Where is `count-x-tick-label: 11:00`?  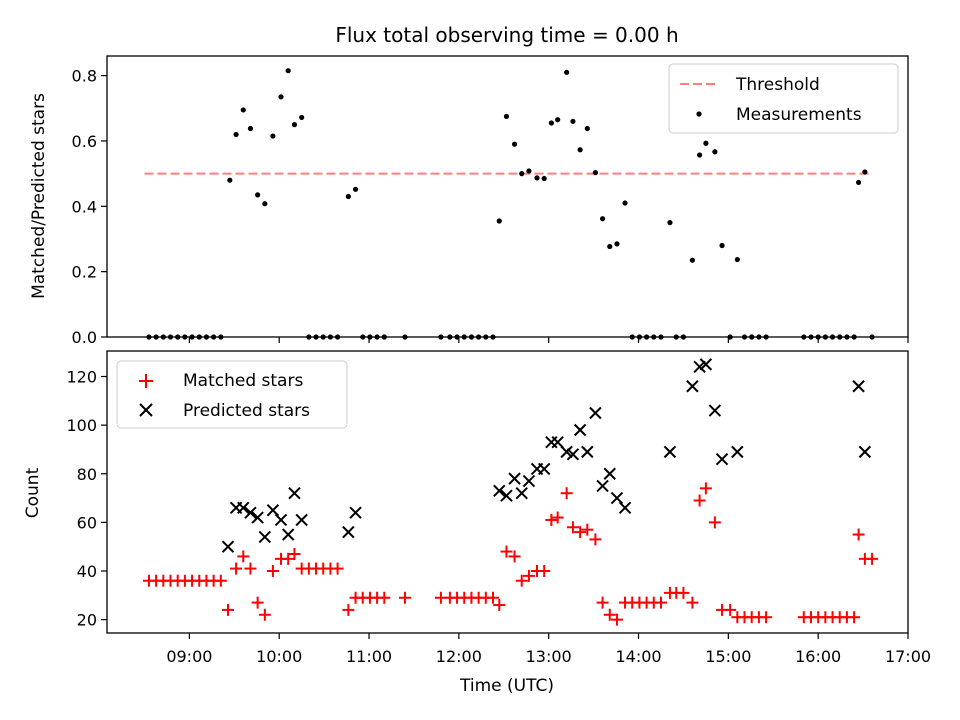
count-x-tick-label: 11:00 is located at coordinates (369, 656).